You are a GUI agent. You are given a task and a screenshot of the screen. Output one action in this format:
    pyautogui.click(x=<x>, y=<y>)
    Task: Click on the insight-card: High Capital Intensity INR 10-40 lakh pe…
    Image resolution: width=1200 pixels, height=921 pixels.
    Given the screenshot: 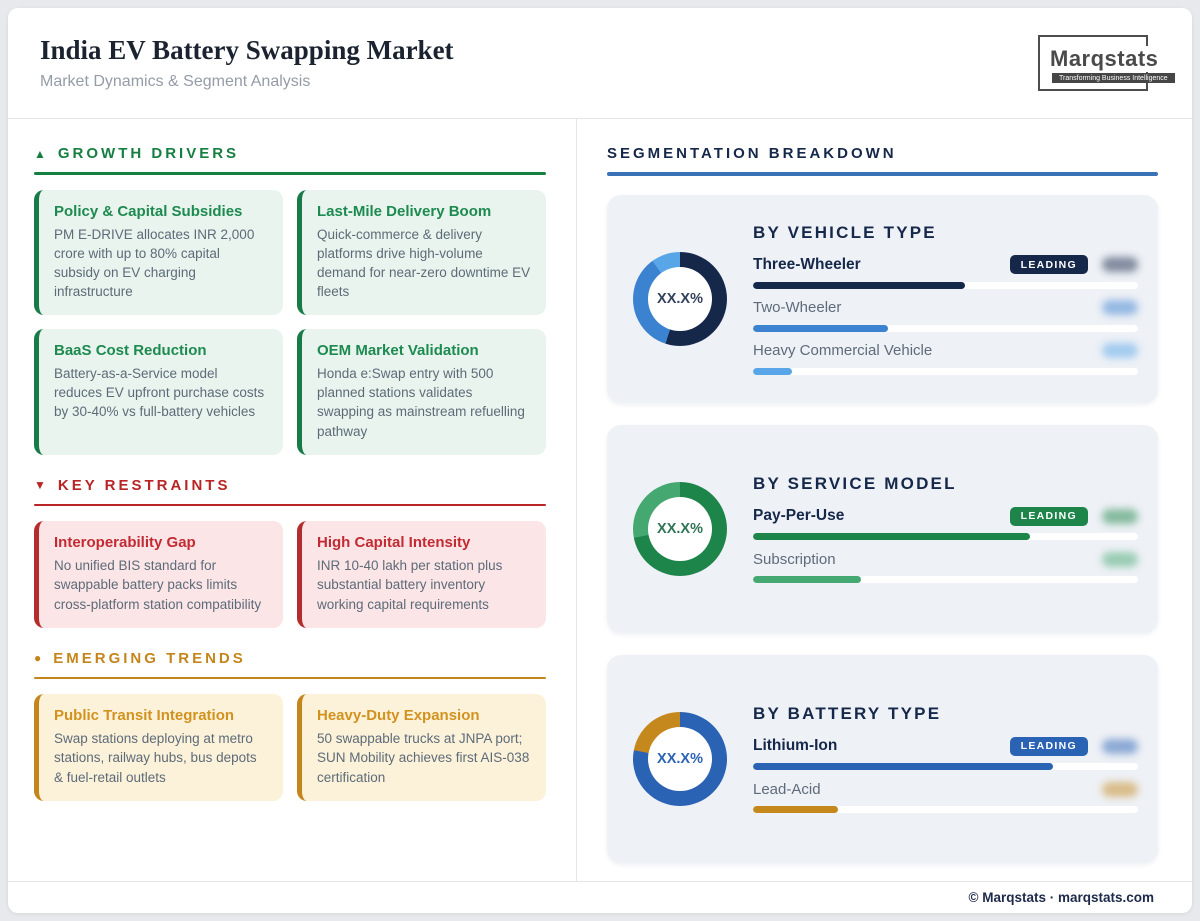 What is the action you would take?
    pyautogui.click(x=421, y=574)
    